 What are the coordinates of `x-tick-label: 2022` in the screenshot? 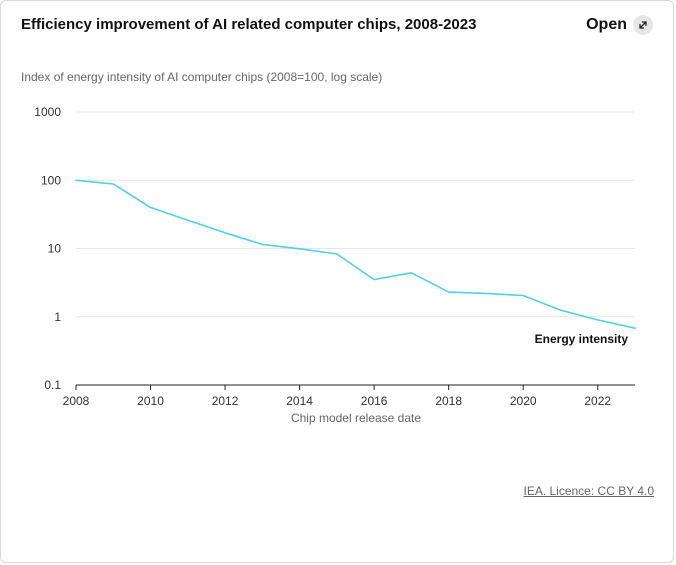 It's located at (597, 401).